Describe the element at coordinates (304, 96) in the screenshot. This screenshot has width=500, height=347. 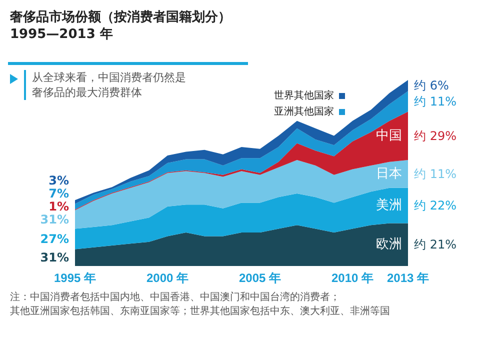
I see `legend-label: 世界其他国家` at that location.